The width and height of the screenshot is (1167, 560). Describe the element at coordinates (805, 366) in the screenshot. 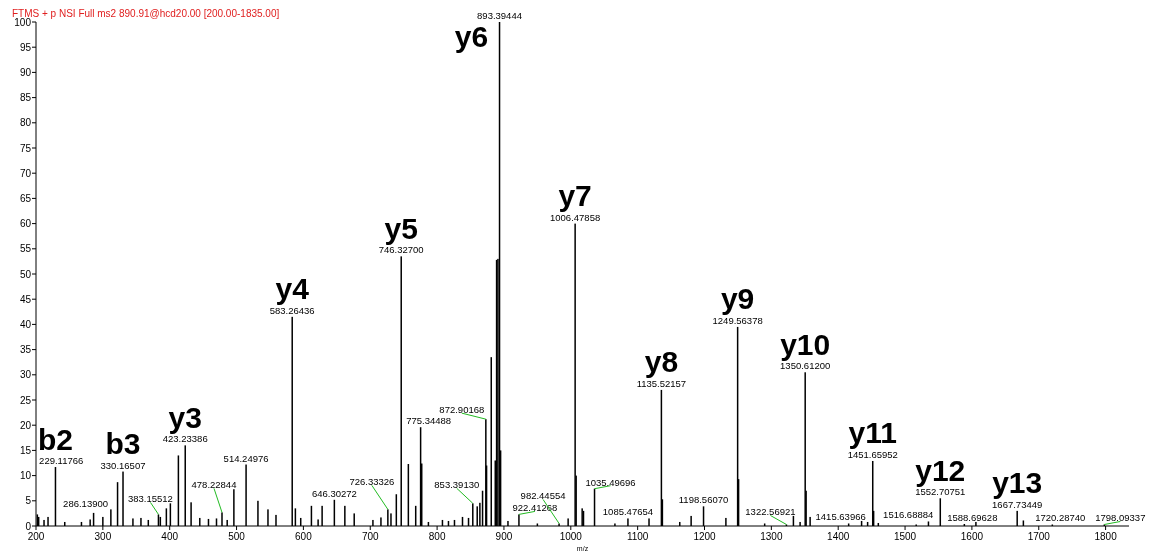

I see `annotation: 1350.61200` at that location.